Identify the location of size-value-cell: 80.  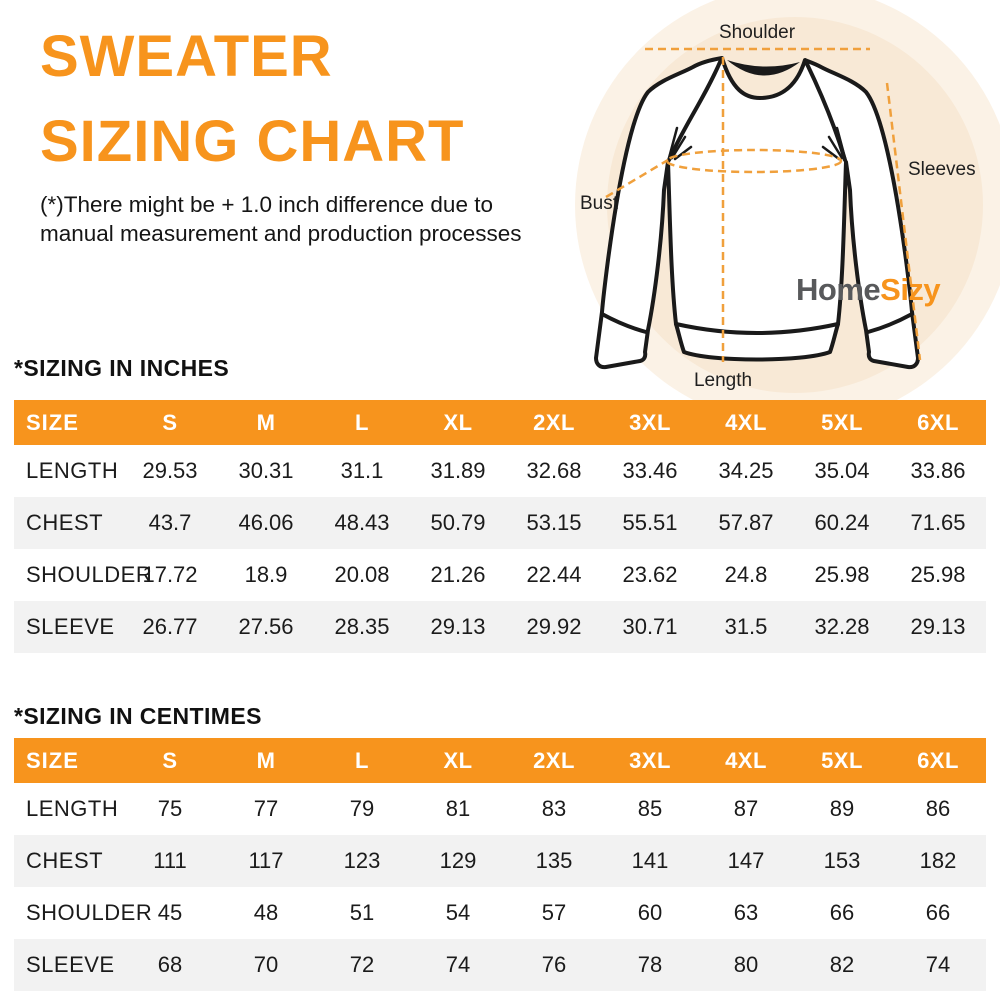
(746, 964).